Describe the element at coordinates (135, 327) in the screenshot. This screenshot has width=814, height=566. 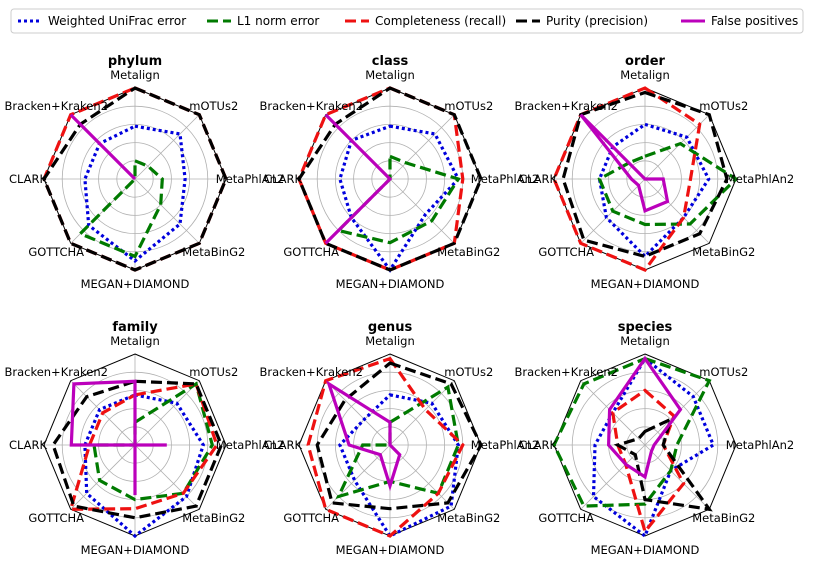
I see `panel-title: family` at that location.